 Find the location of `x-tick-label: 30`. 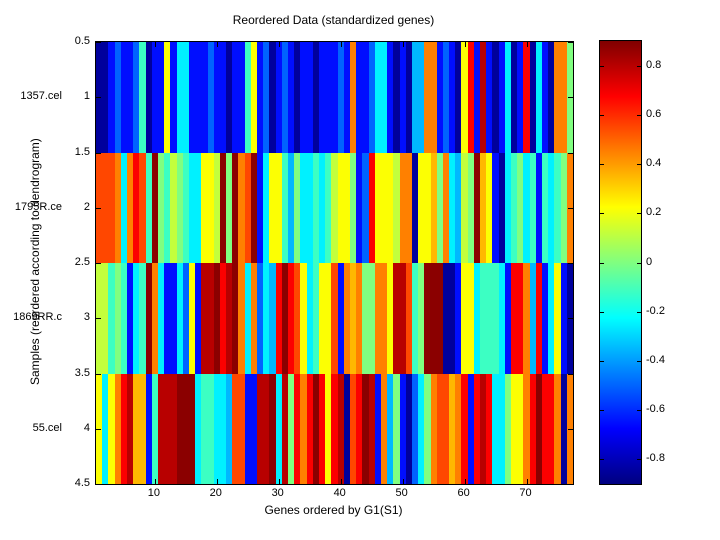

x-tick-label: 30 is located at coordinates (277, 493).